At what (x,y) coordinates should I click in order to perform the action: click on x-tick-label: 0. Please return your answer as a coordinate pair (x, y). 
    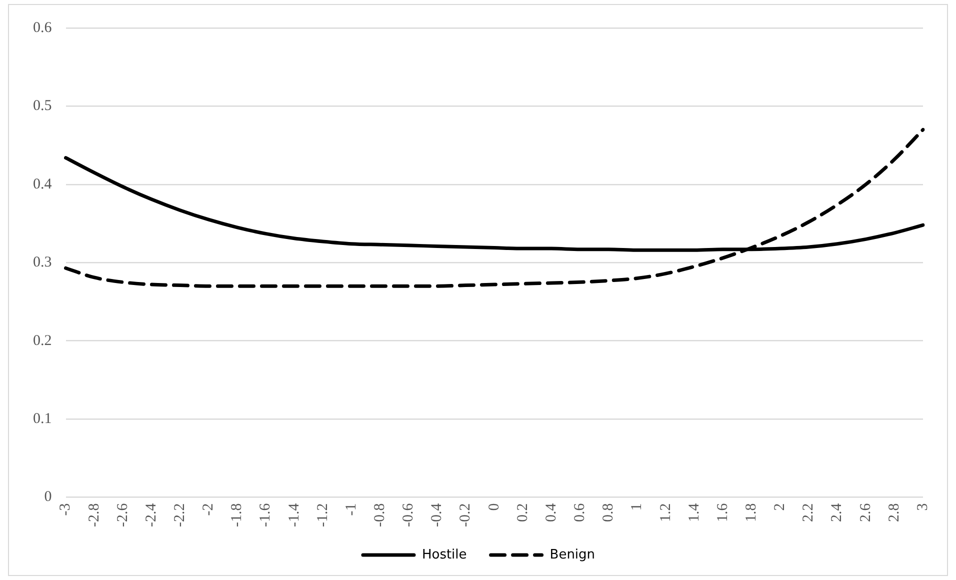
    Looking at the image, I should click on (494, 507).